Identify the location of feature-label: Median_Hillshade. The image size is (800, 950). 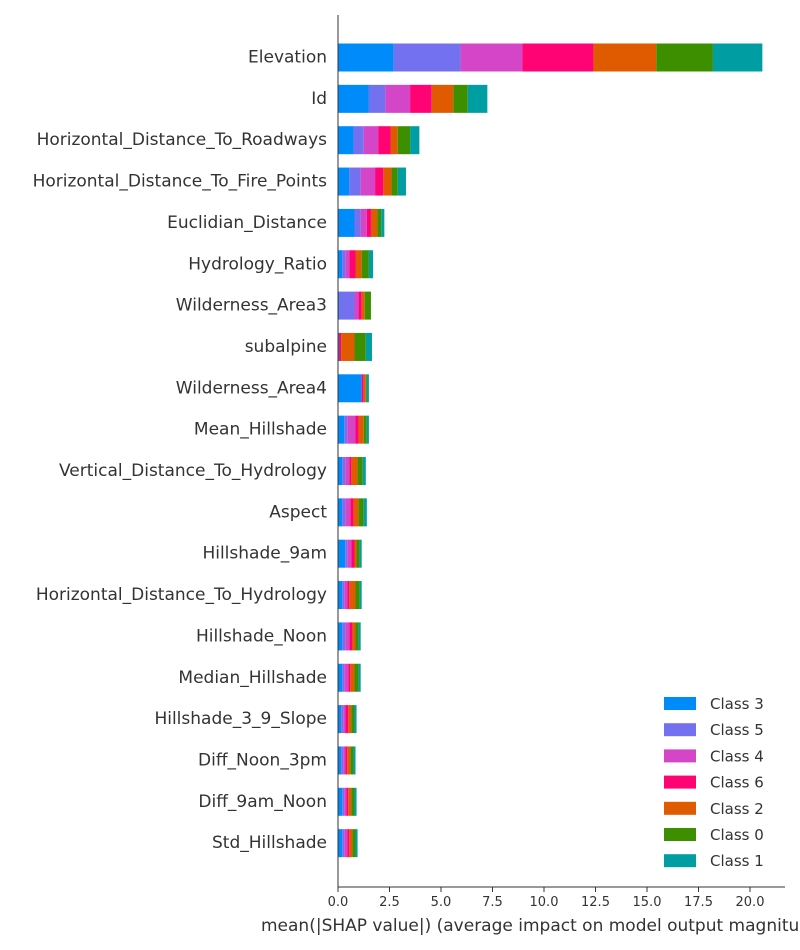
(252, 678).